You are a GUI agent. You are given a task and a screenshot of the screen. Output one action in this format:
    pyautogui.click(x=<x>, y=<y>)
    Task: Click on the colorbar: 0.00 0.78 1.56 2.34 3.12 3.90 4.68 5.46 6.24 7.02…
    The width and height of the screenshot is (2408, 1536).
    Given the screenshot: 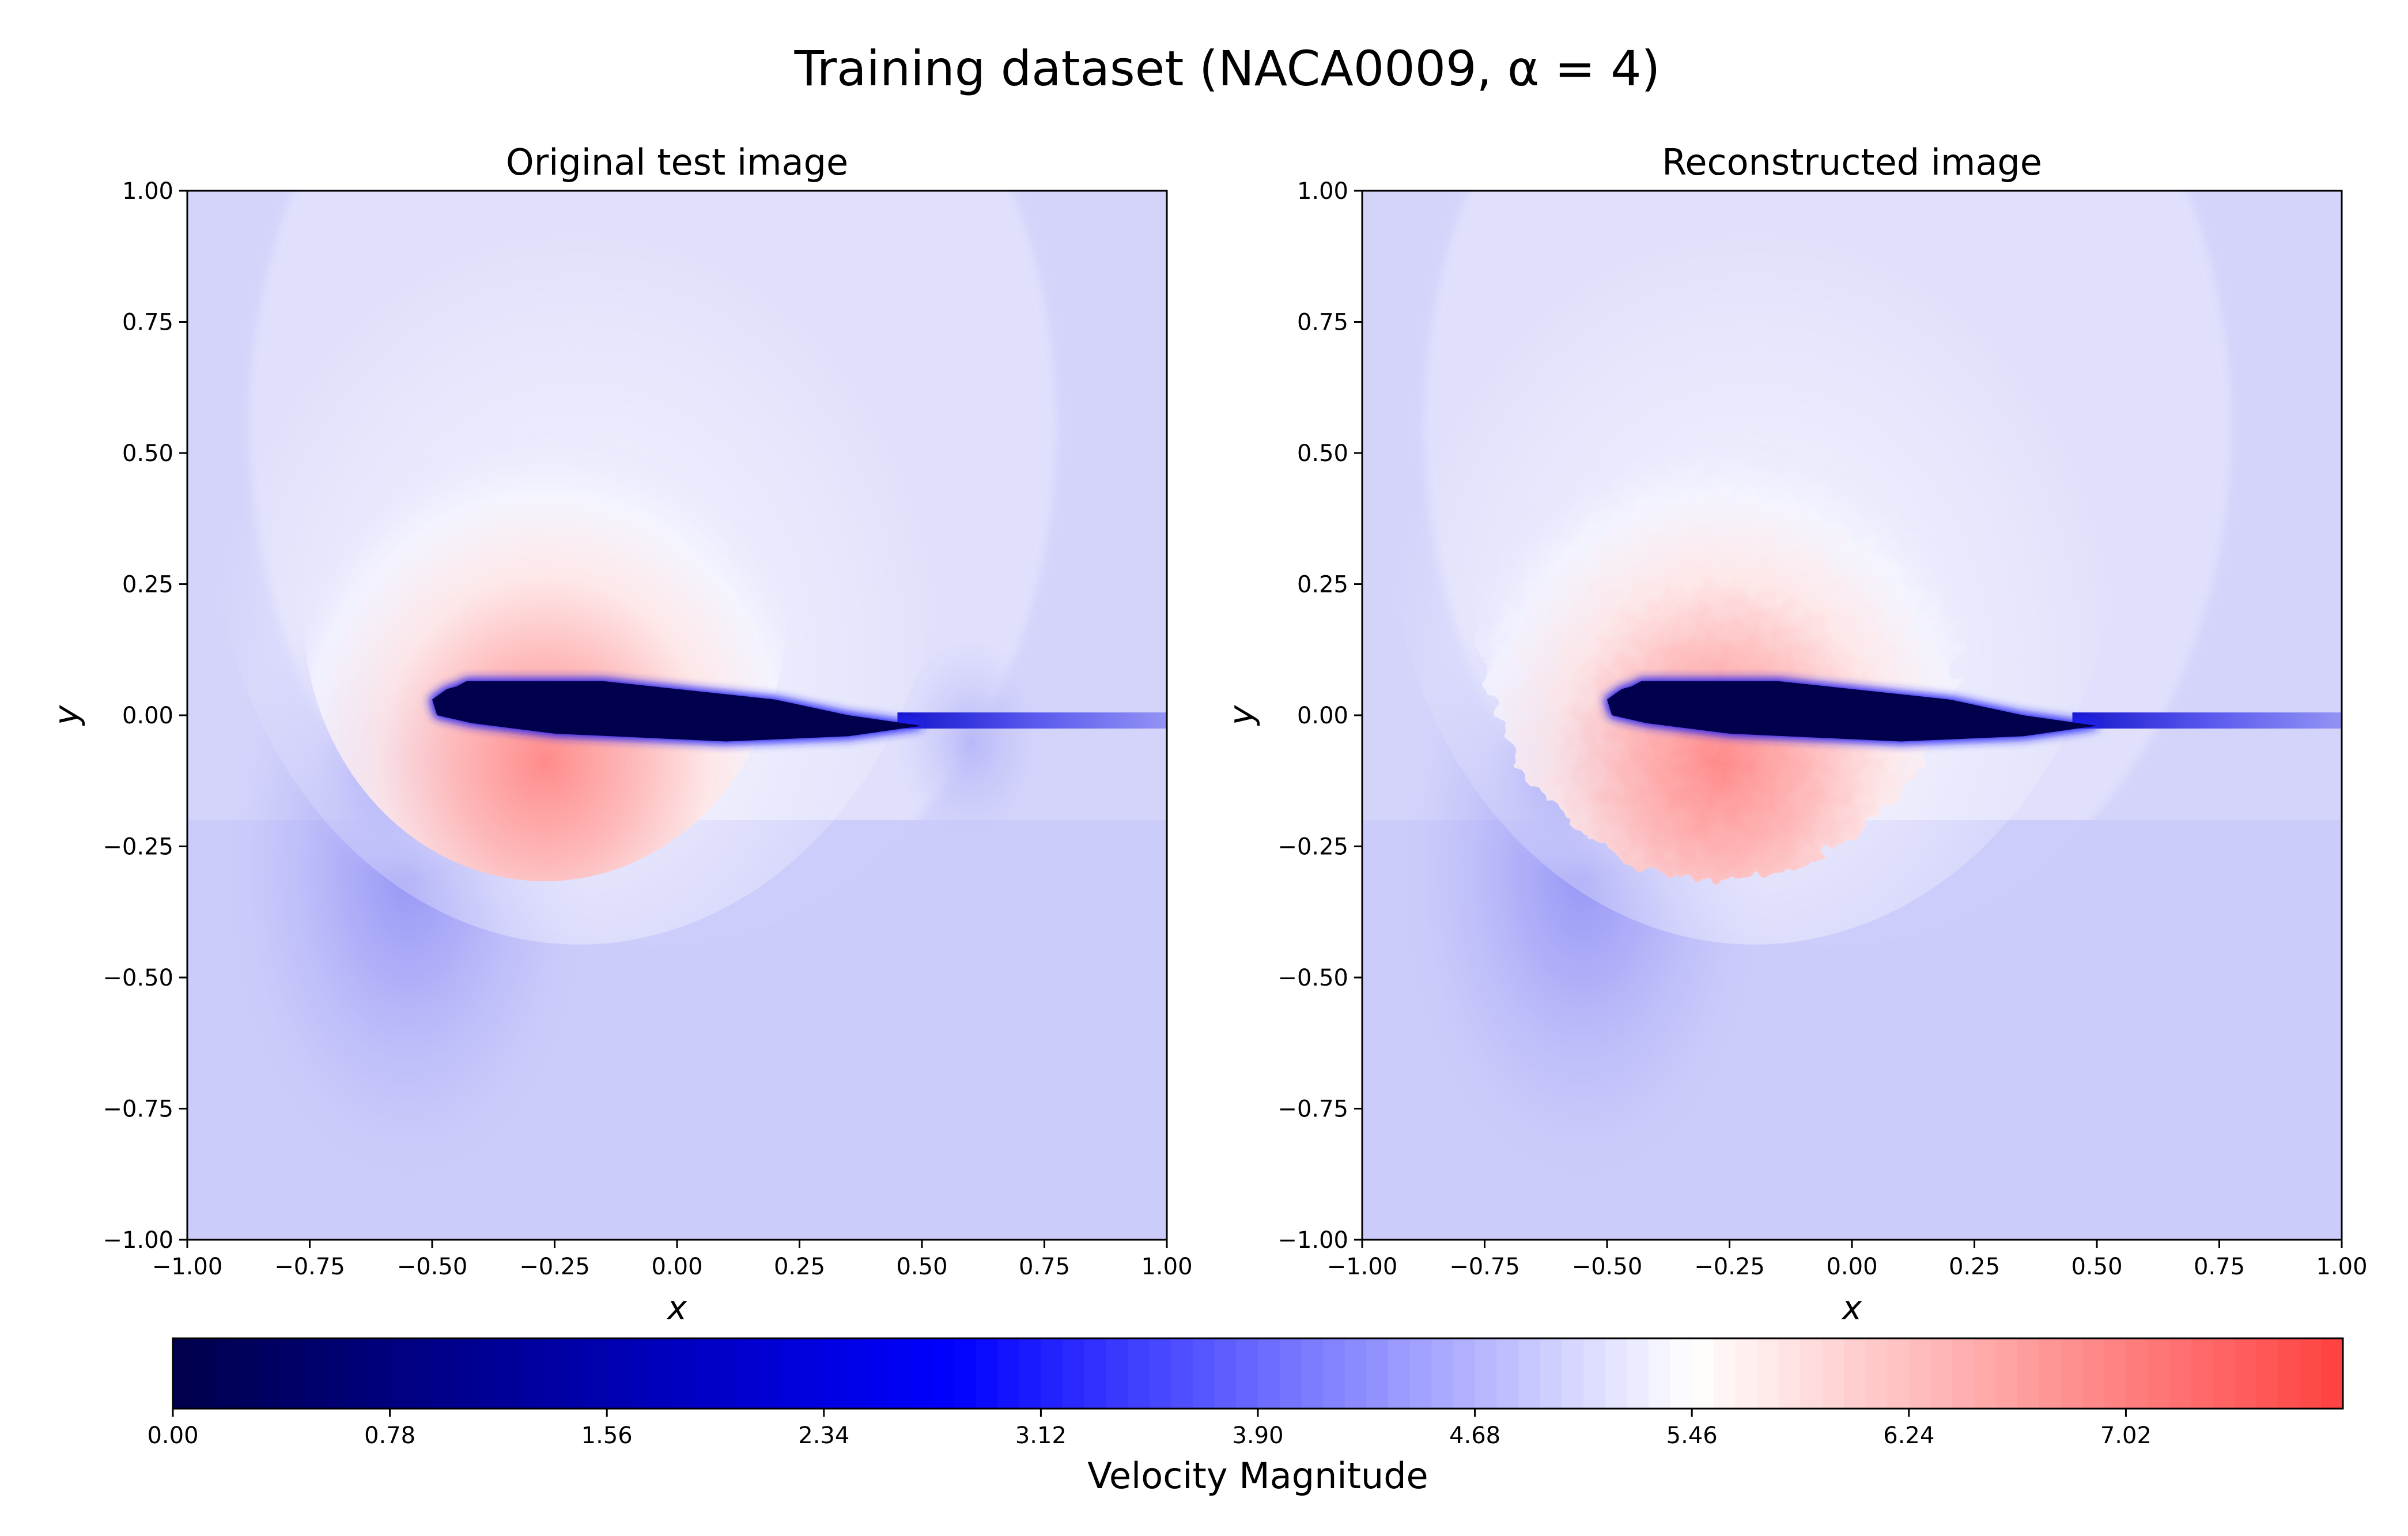 What is the action you would take?
    pyautogui.click(x=1246, y=1417)
    